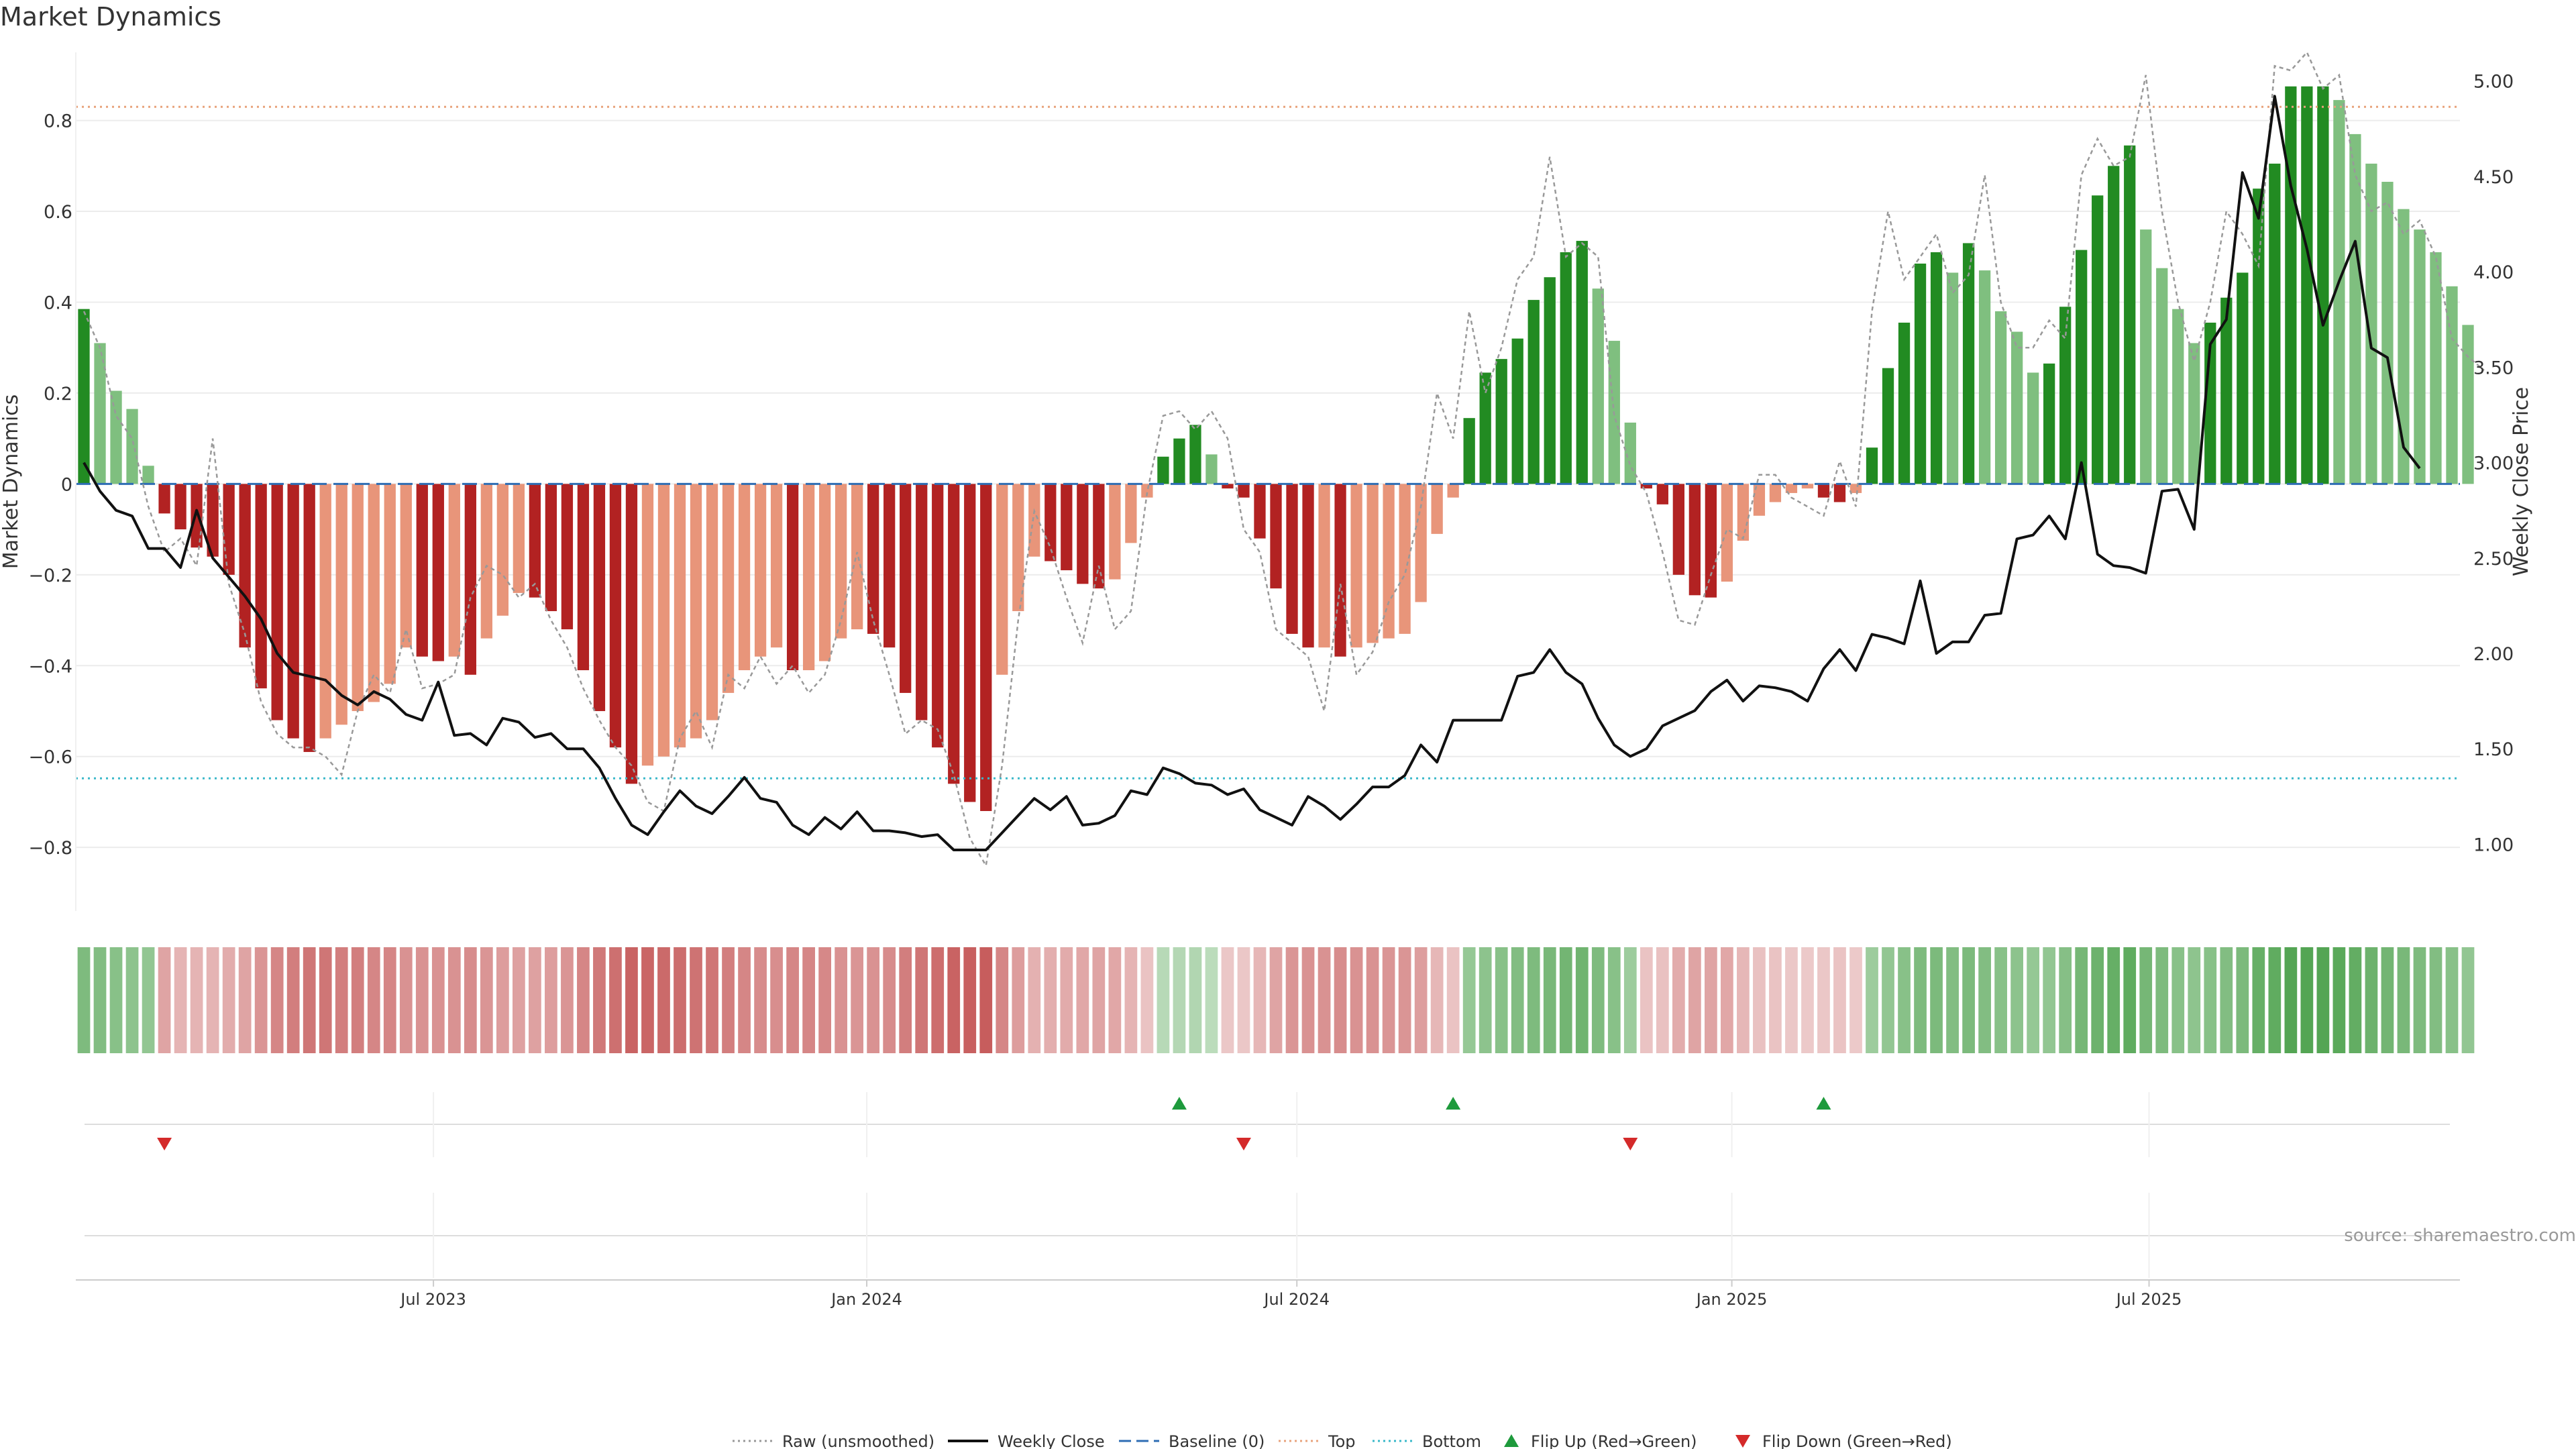  What do you see at coordinates (58, 302) in the screenshot?
I see `y-tick-label: 0.4` at bounding box center [58, 302].